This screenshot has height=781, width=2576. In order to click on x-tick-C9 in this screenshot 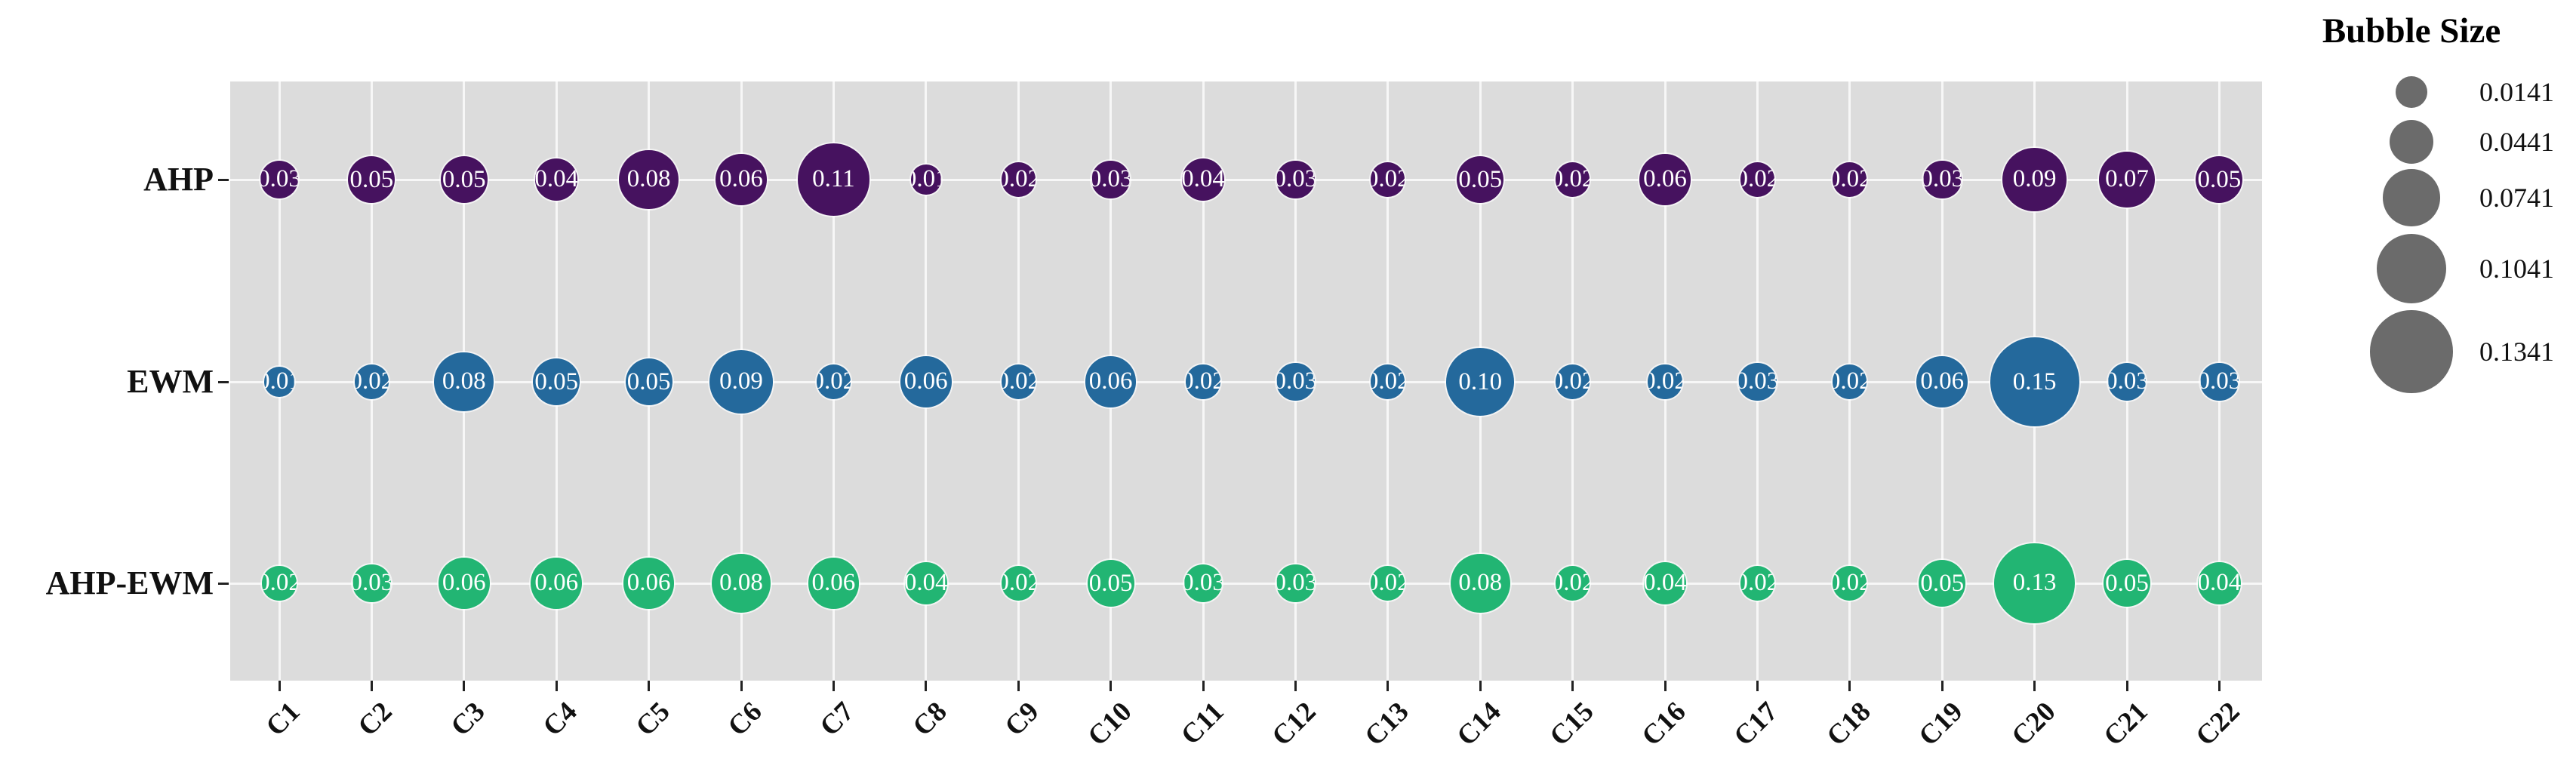, I will do `click(1018, 686)`.